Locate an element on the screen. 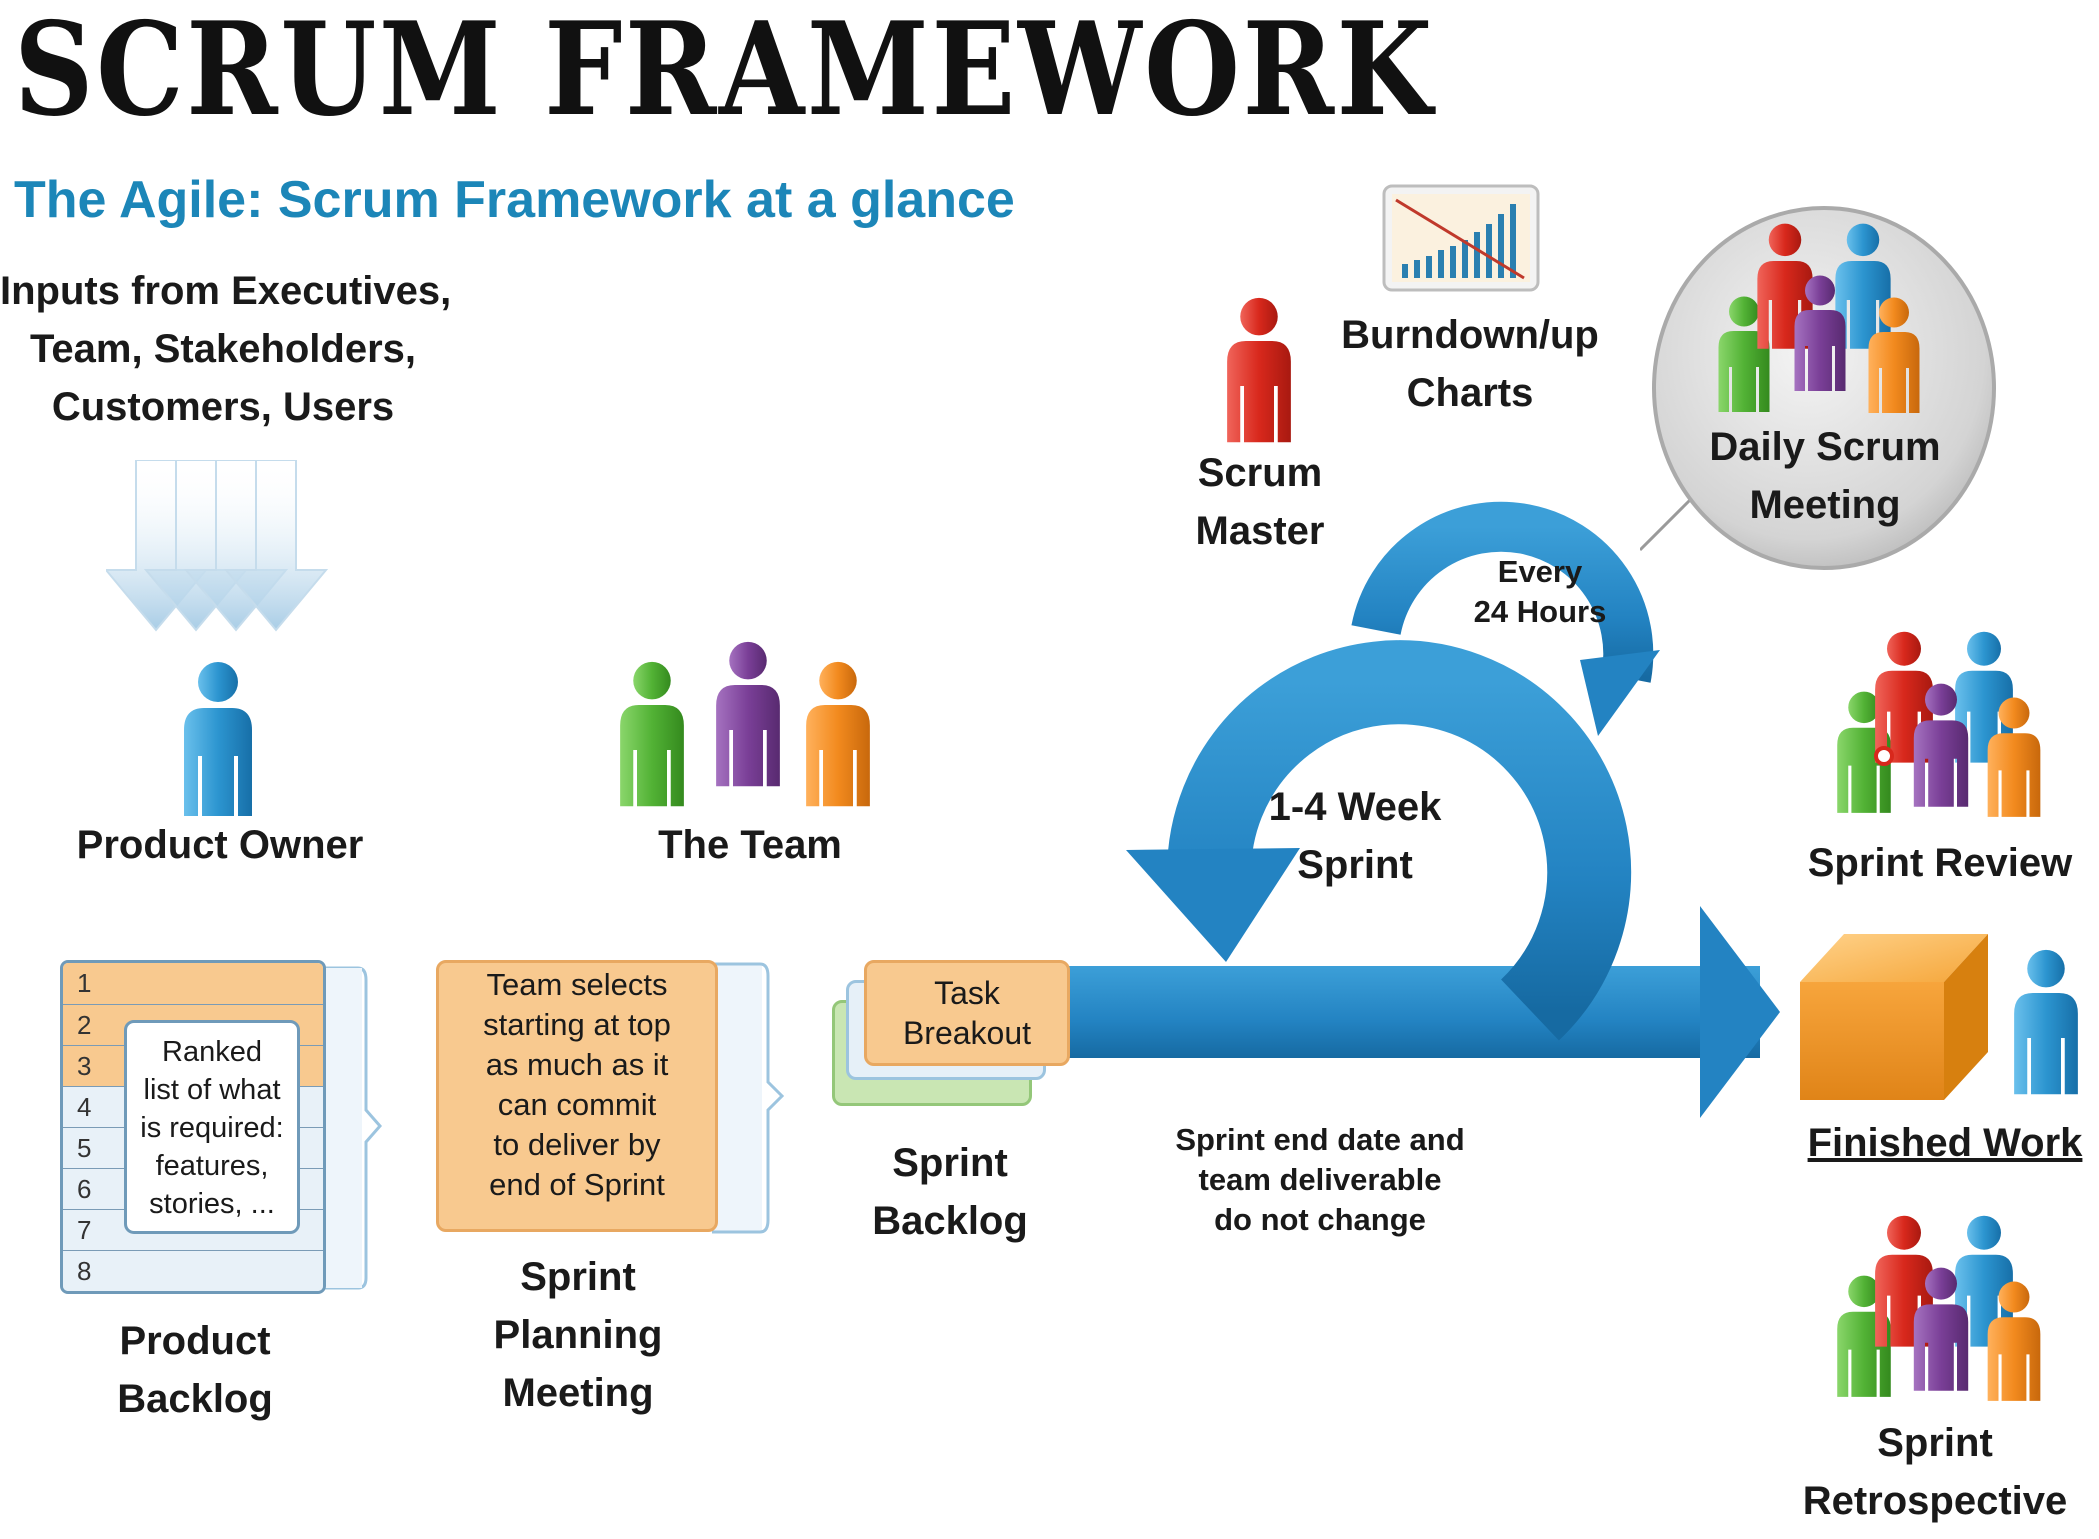 The height and width of the screenshot is (1539, 2099). sp-card-line-6: end of Sprint is located at coordinates (577, 1184).